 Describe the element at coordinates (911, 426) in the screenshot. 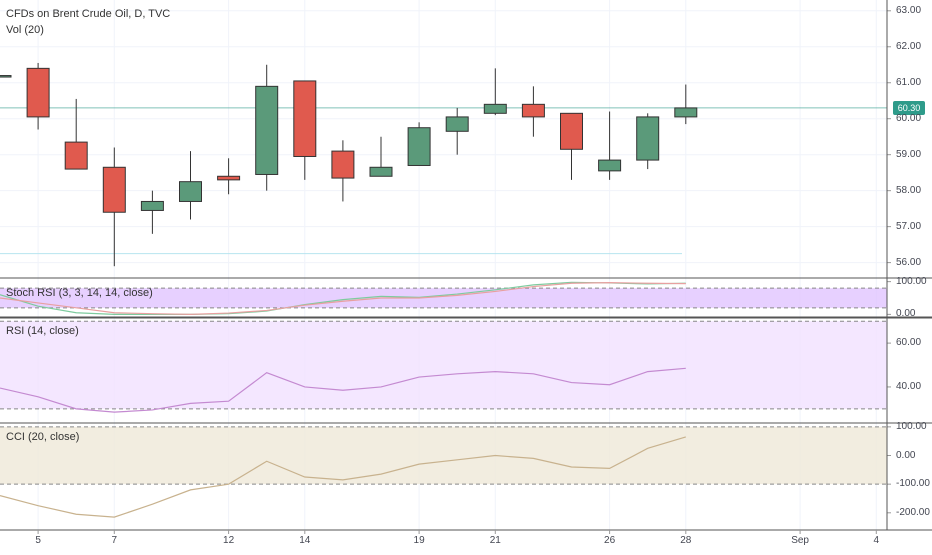

I see `cci-tick-label: 100.00` at that location.